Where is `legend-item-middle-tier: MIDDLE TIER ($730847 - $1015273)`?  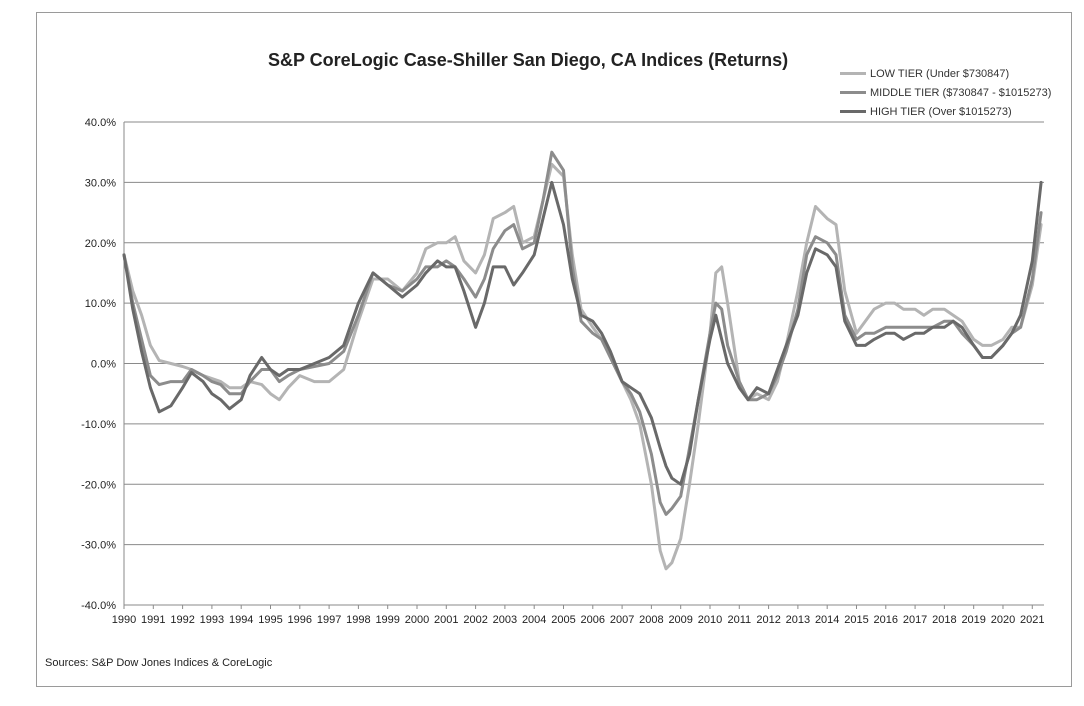 legend-item-middle-tier: MIDDLE TIER ($730847 - $1015273) is located at coordinates (945, 92).